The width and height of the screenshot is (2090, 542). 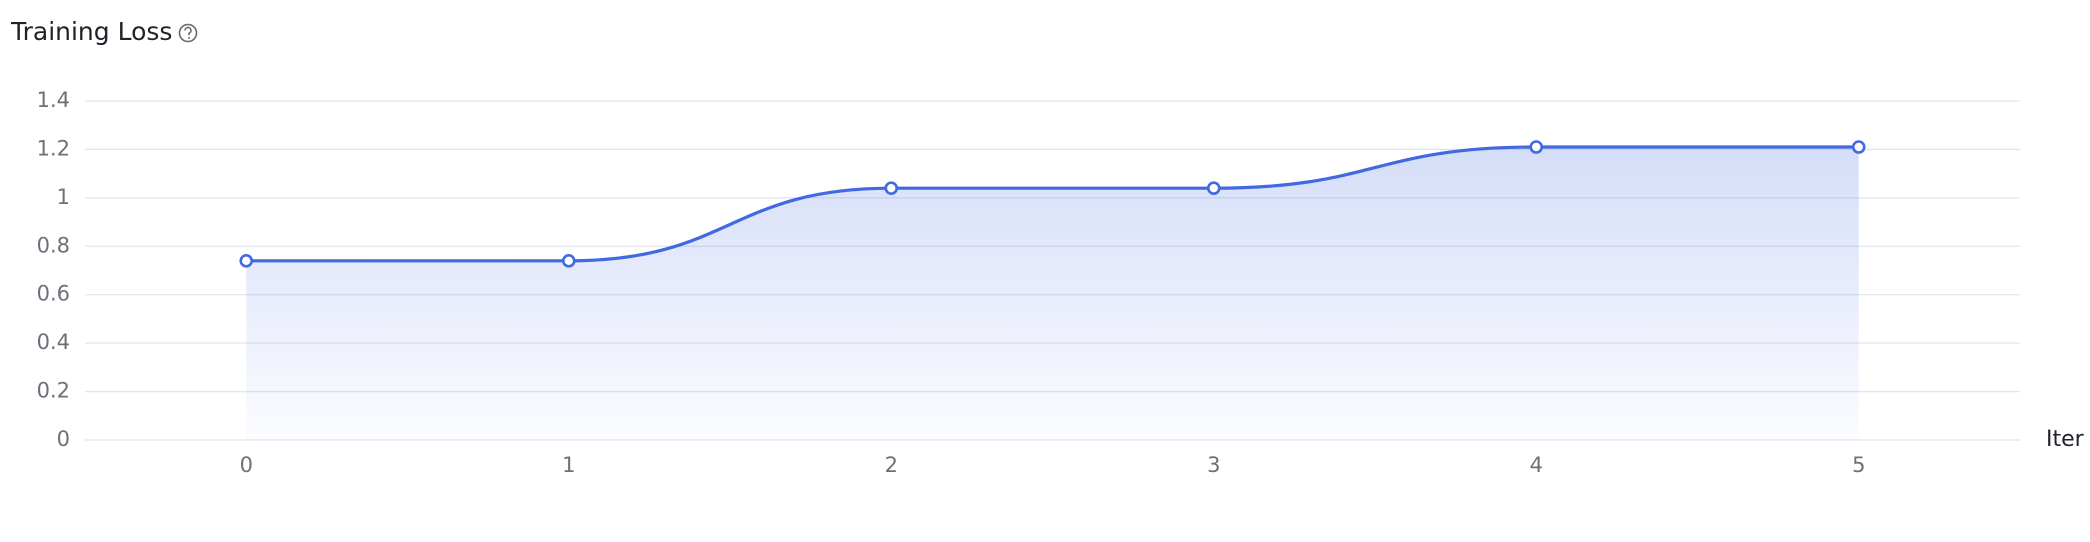 I want to click on y-tick-label: 0.2, so click(x=53, y=391).